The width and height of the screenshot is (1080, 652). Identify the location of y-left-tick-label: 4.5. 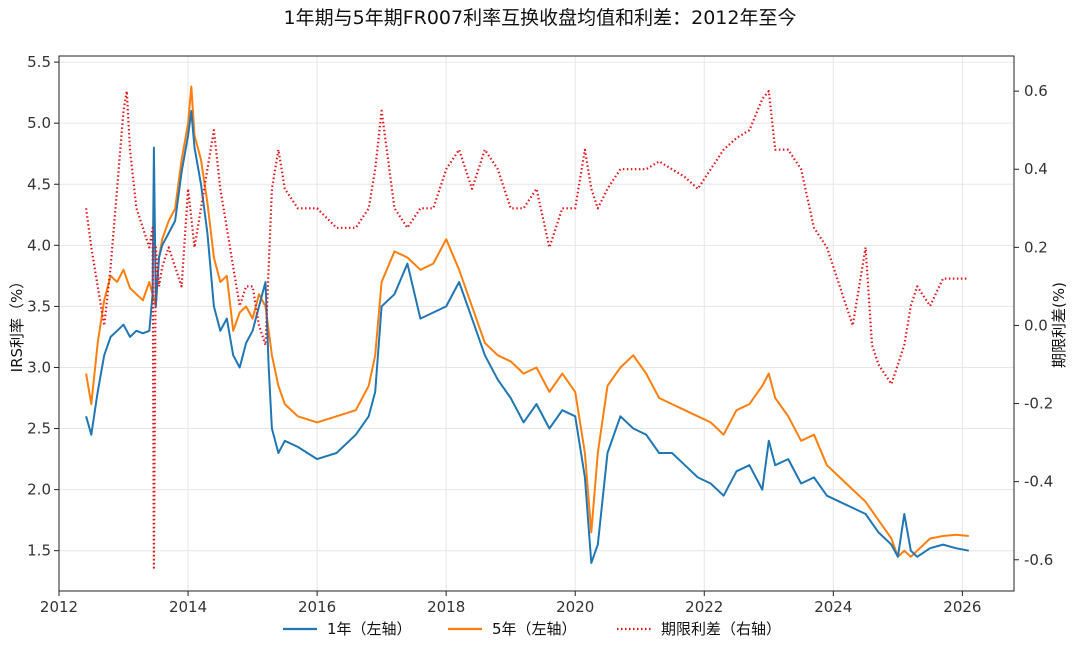
(39, 184).